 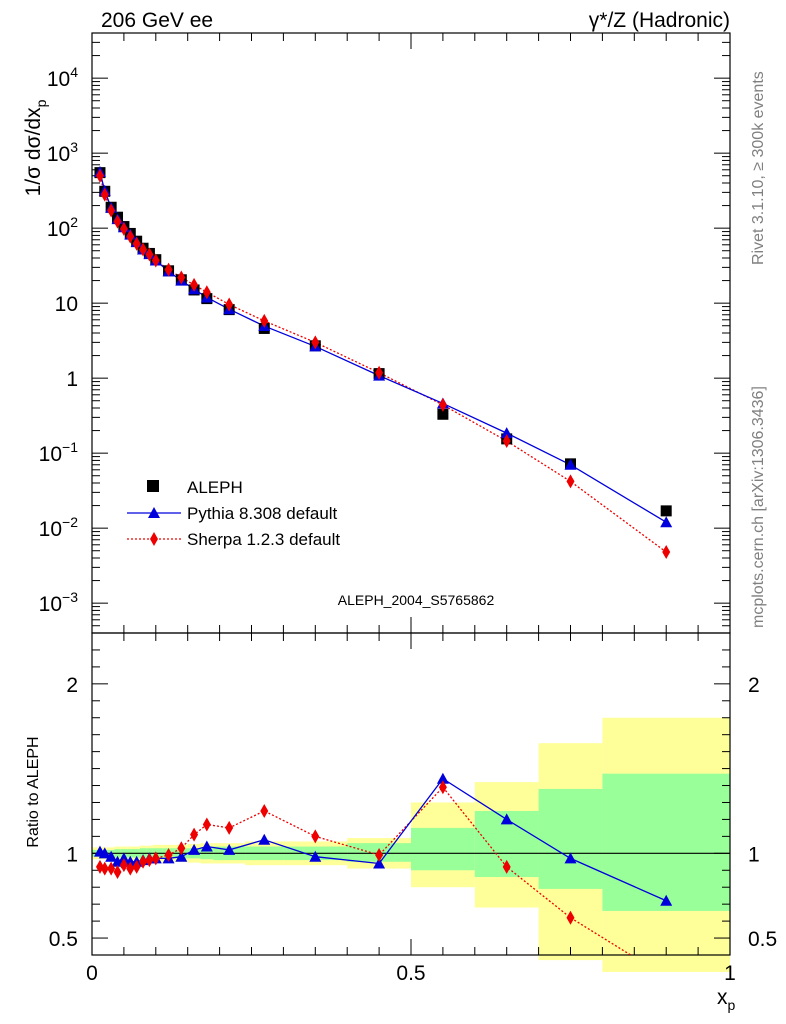 What do you see at coordinates (726, 999) in the screenshot?
I see `x-axis-label: xp` at bounding box center [726, 999].